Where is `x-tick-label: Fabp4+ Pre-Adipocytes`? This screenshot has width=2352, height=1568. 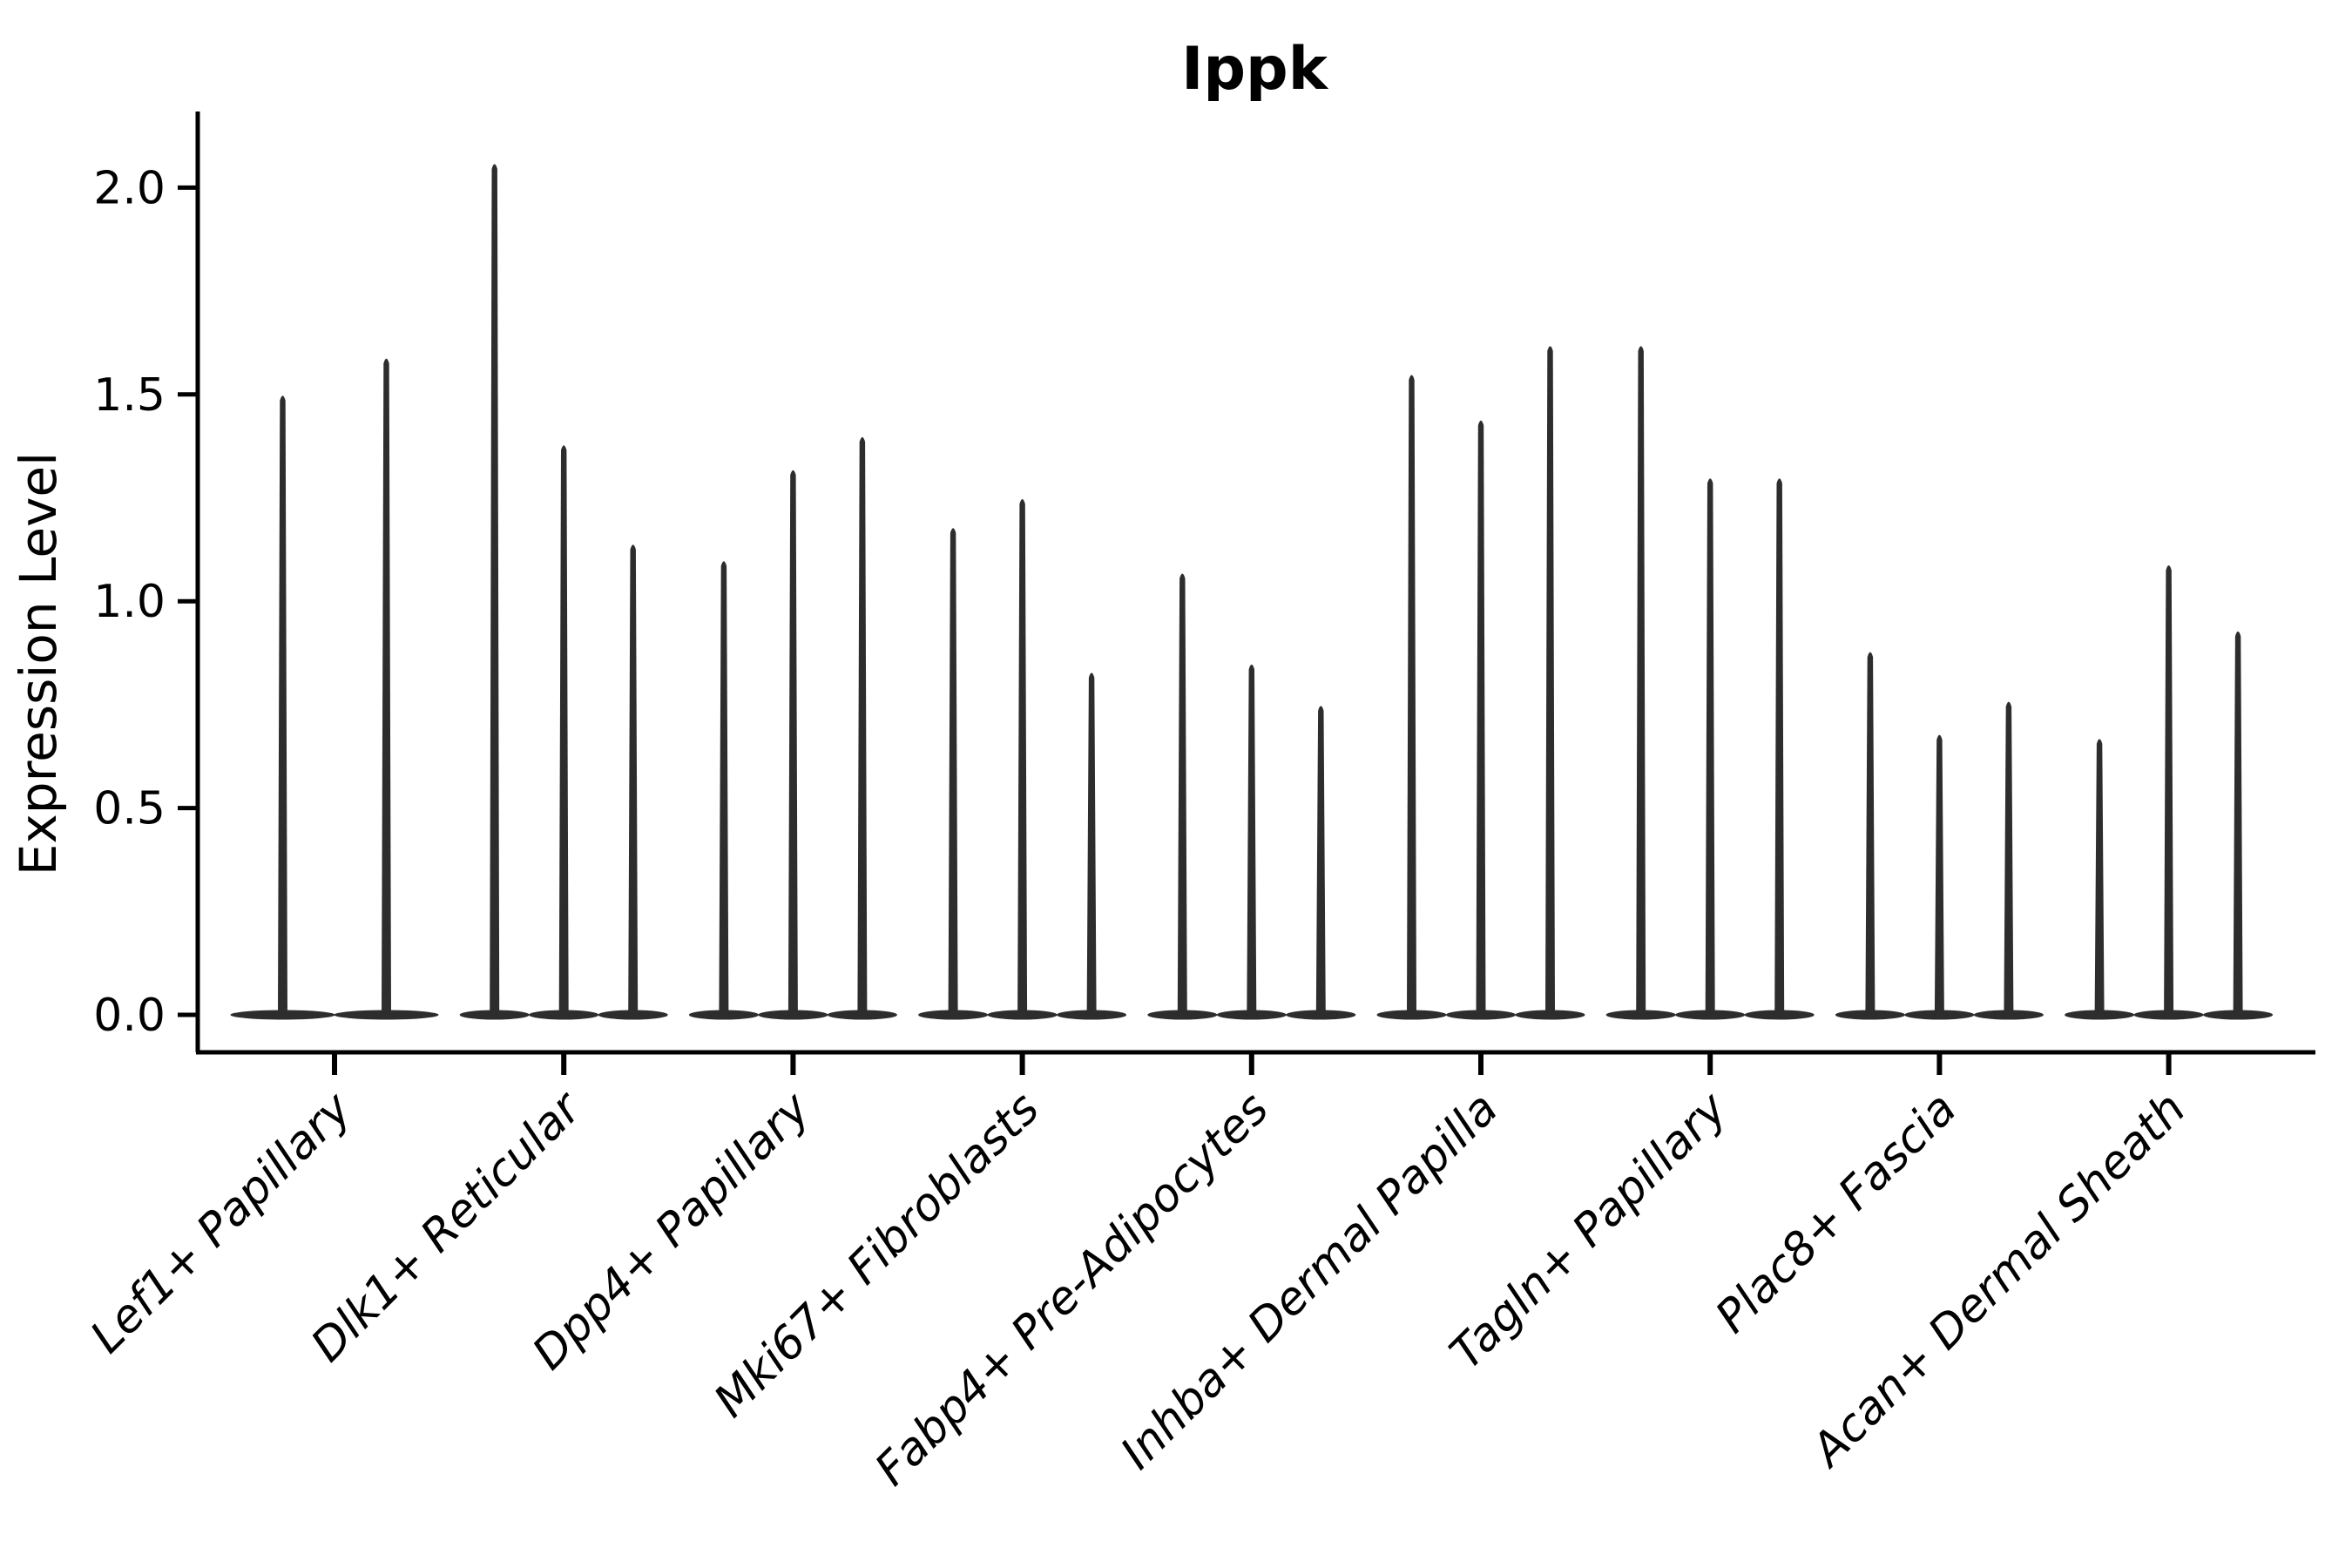 x-tick-label: Fabp4+ Pre-Adipocytes is located at coordinates (1072, 1290).